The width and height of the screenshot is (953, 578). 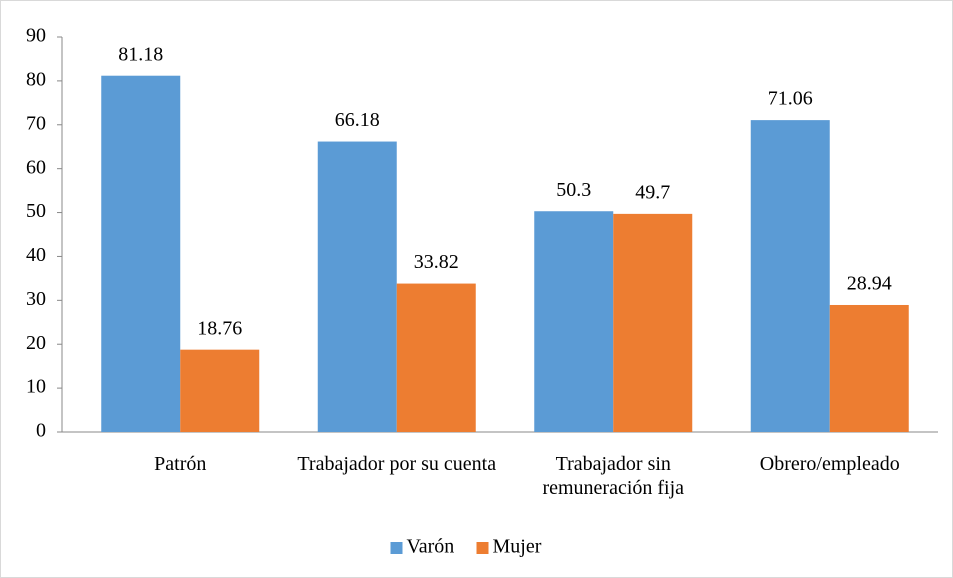 What do you see at coordinates (652, 192) in the screenshot?
I see `data-label: 49.7` at bounding box center [652, 192].